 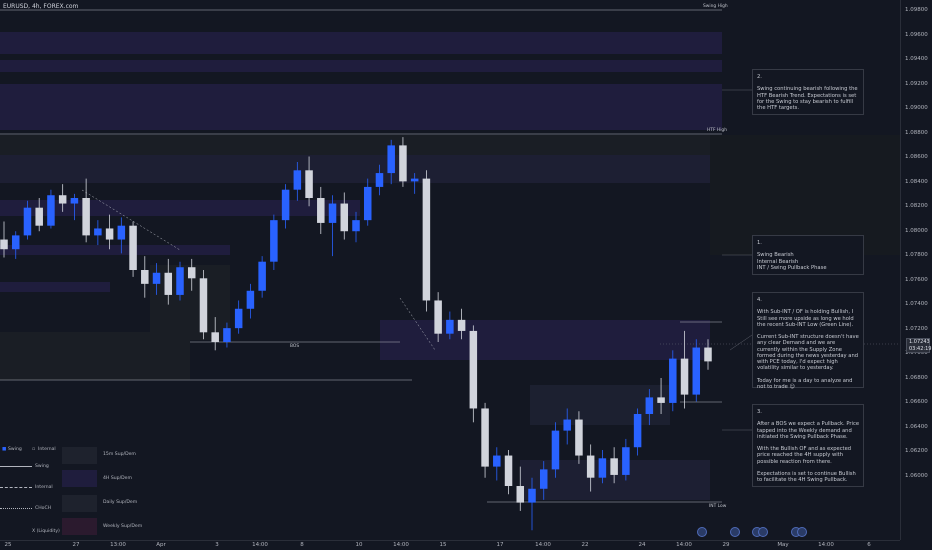 What do you see at coordinates (916, 230) in the screenshot?
I see `price-tick: 1.08000` at bounding box center [916, 230].